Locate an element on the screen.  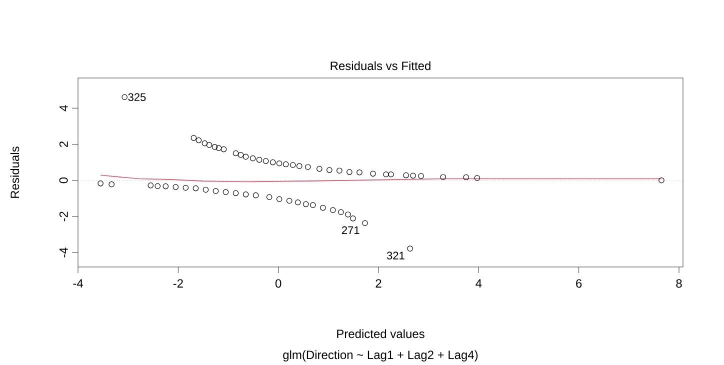
y-tick-label: -2 is located at coordinates (63, 216).